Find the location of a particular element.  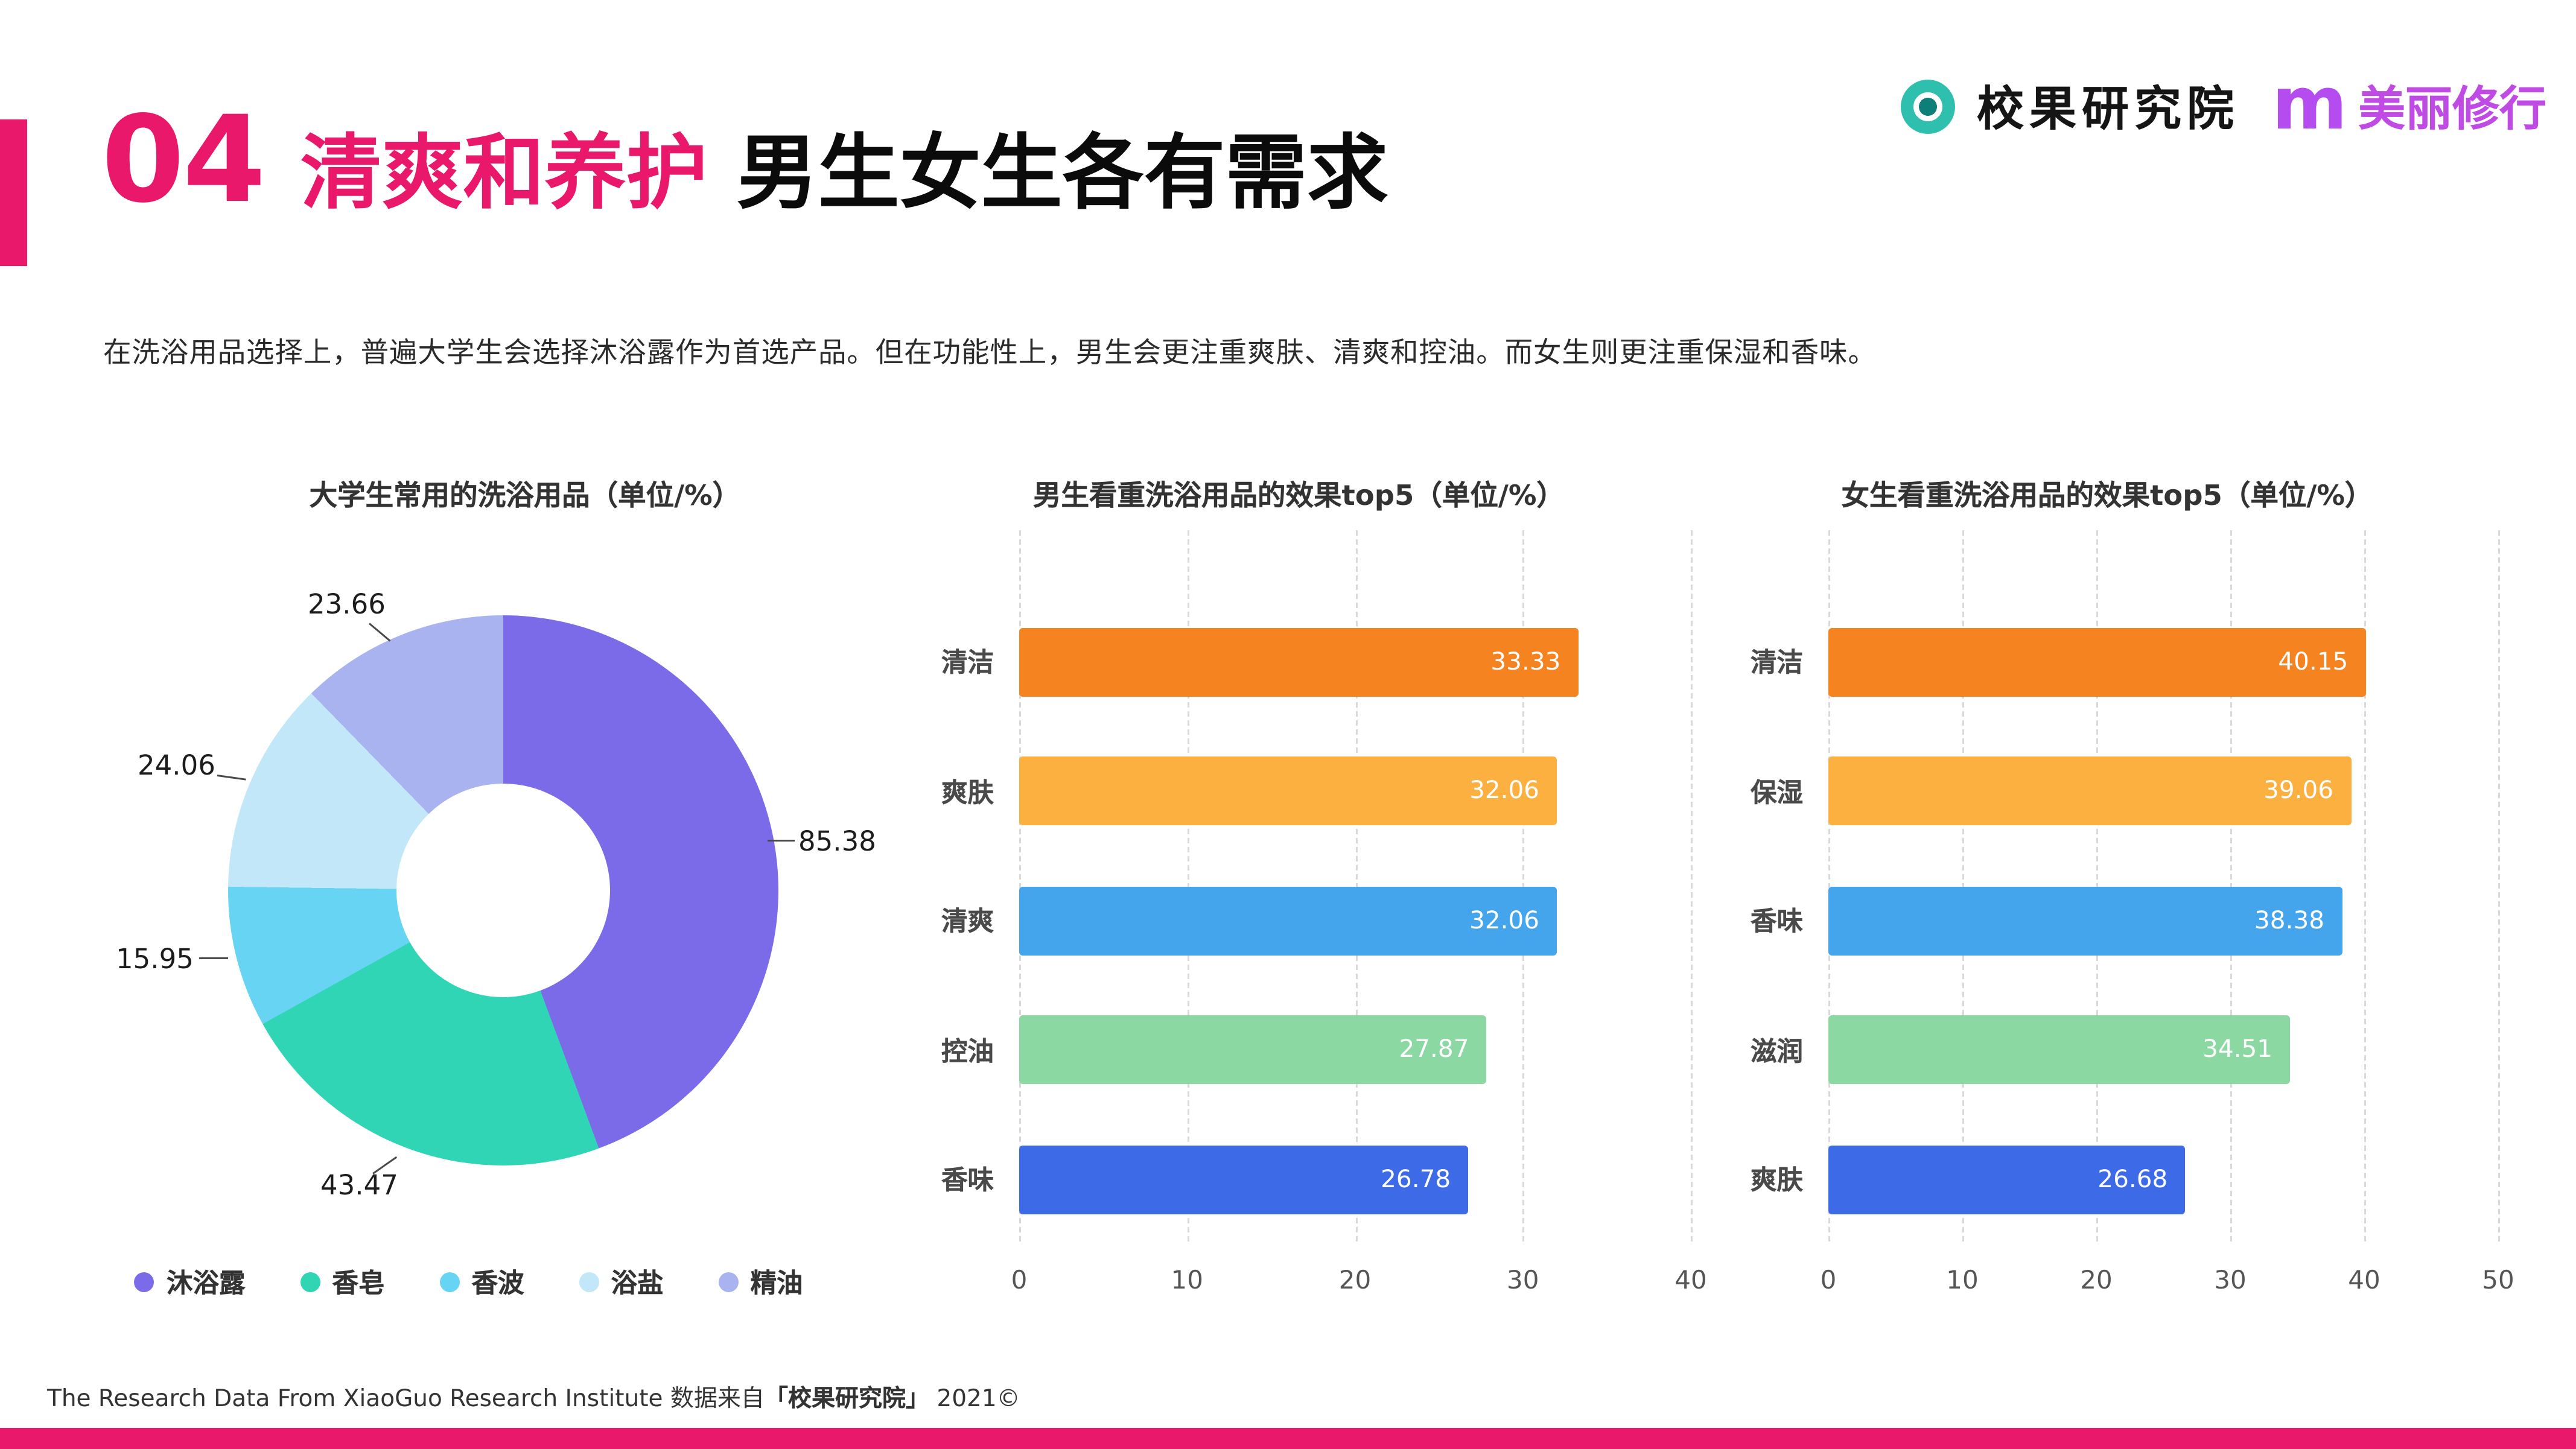

footer-text-after: 2021© is located at coordinates (974, 1400).